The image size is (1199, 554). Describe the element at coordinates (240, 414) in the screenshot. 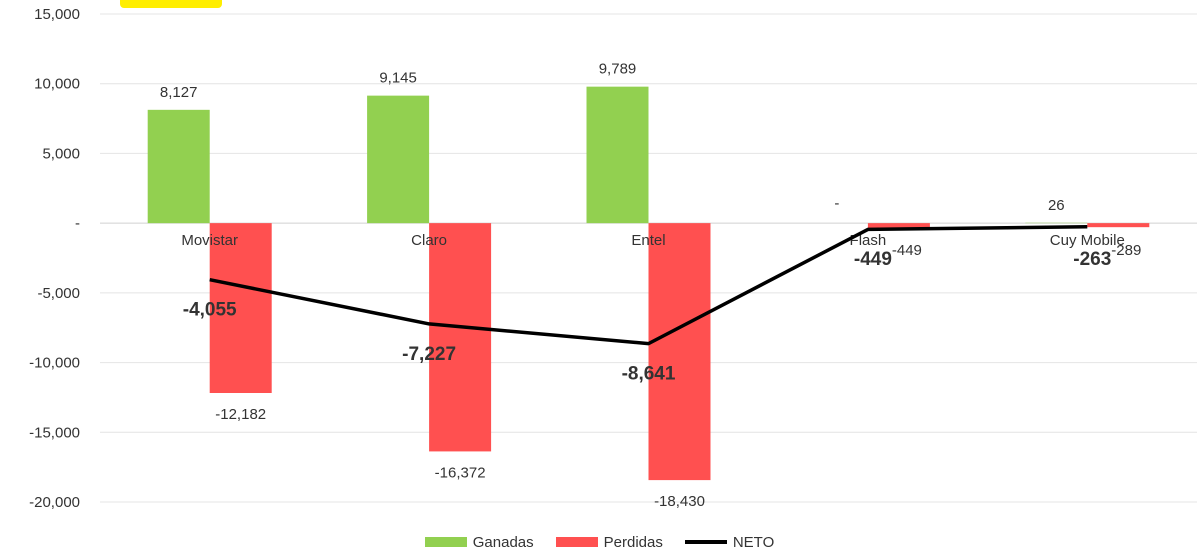

I see `data-label-perdidas: -12,182` at that location.